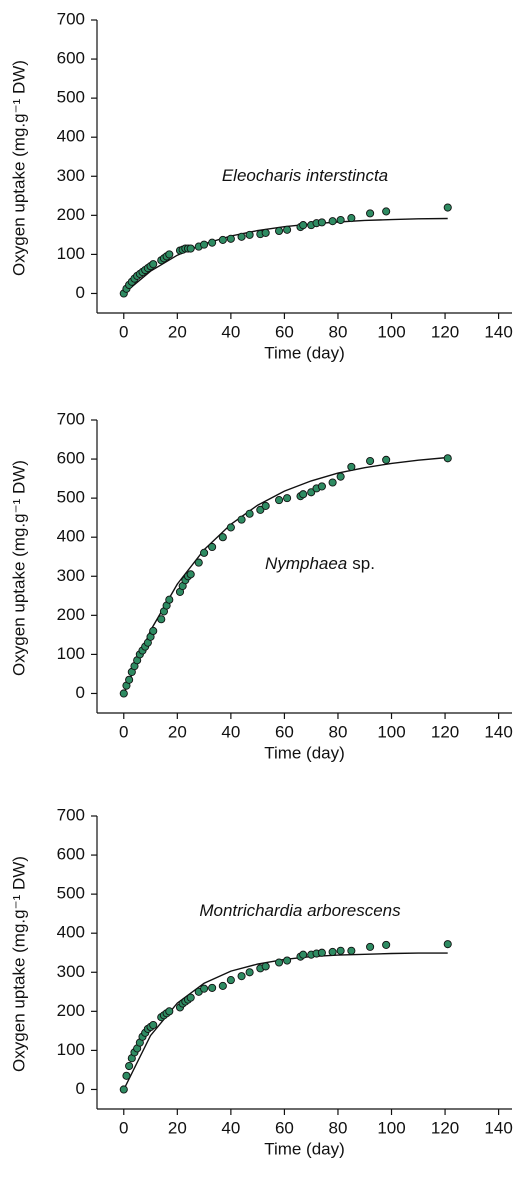 The height and width of the screenshot is (1184, 528). I want to click on annotation: Eleocharis interstincta, so click(305, 175).